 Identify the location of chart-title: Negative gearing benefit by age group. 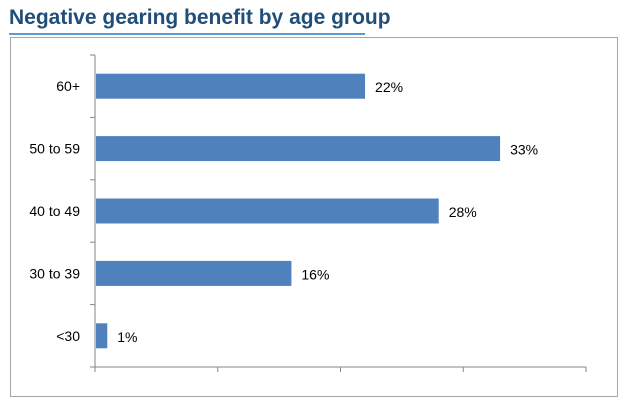
(200, 17).